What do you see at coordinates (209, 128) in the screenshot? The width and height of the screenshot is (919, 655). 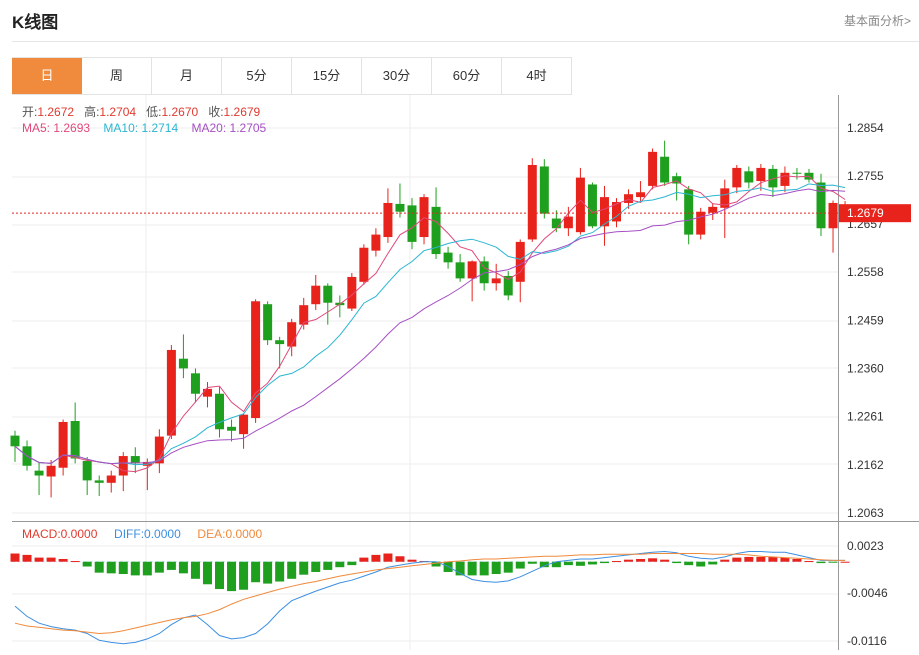 I see `ma20-label: MA20:` at bounding box center [209, 128].